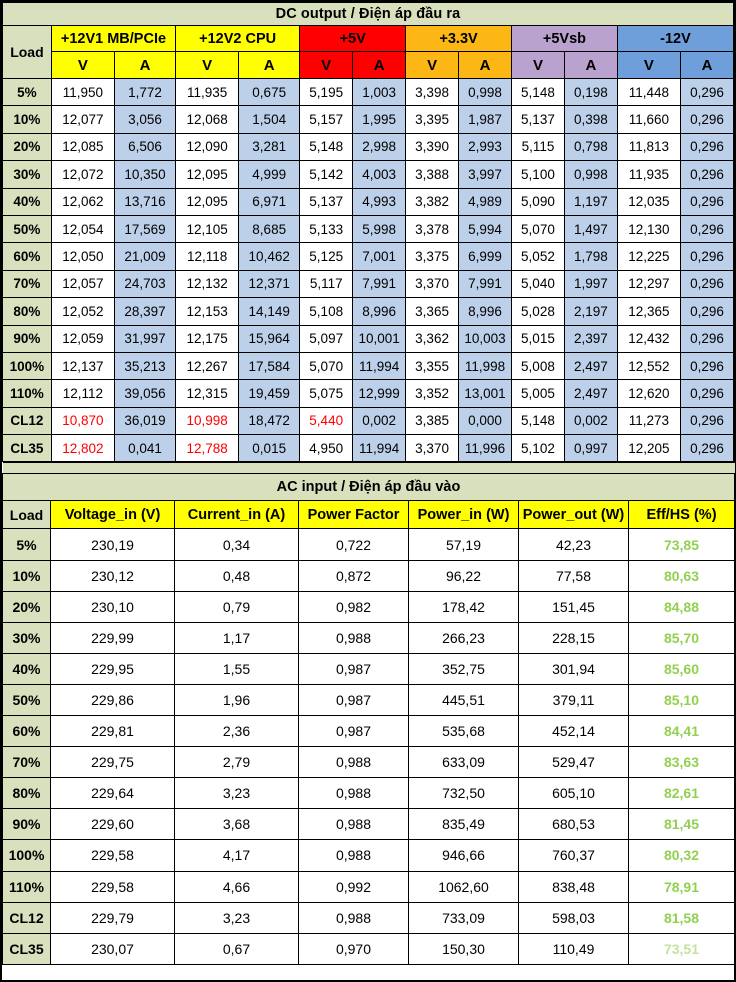  I want to click on table-row: 40% 229,95 1,55 0,987 352,75 301,94 85,60, so click(368, 668).